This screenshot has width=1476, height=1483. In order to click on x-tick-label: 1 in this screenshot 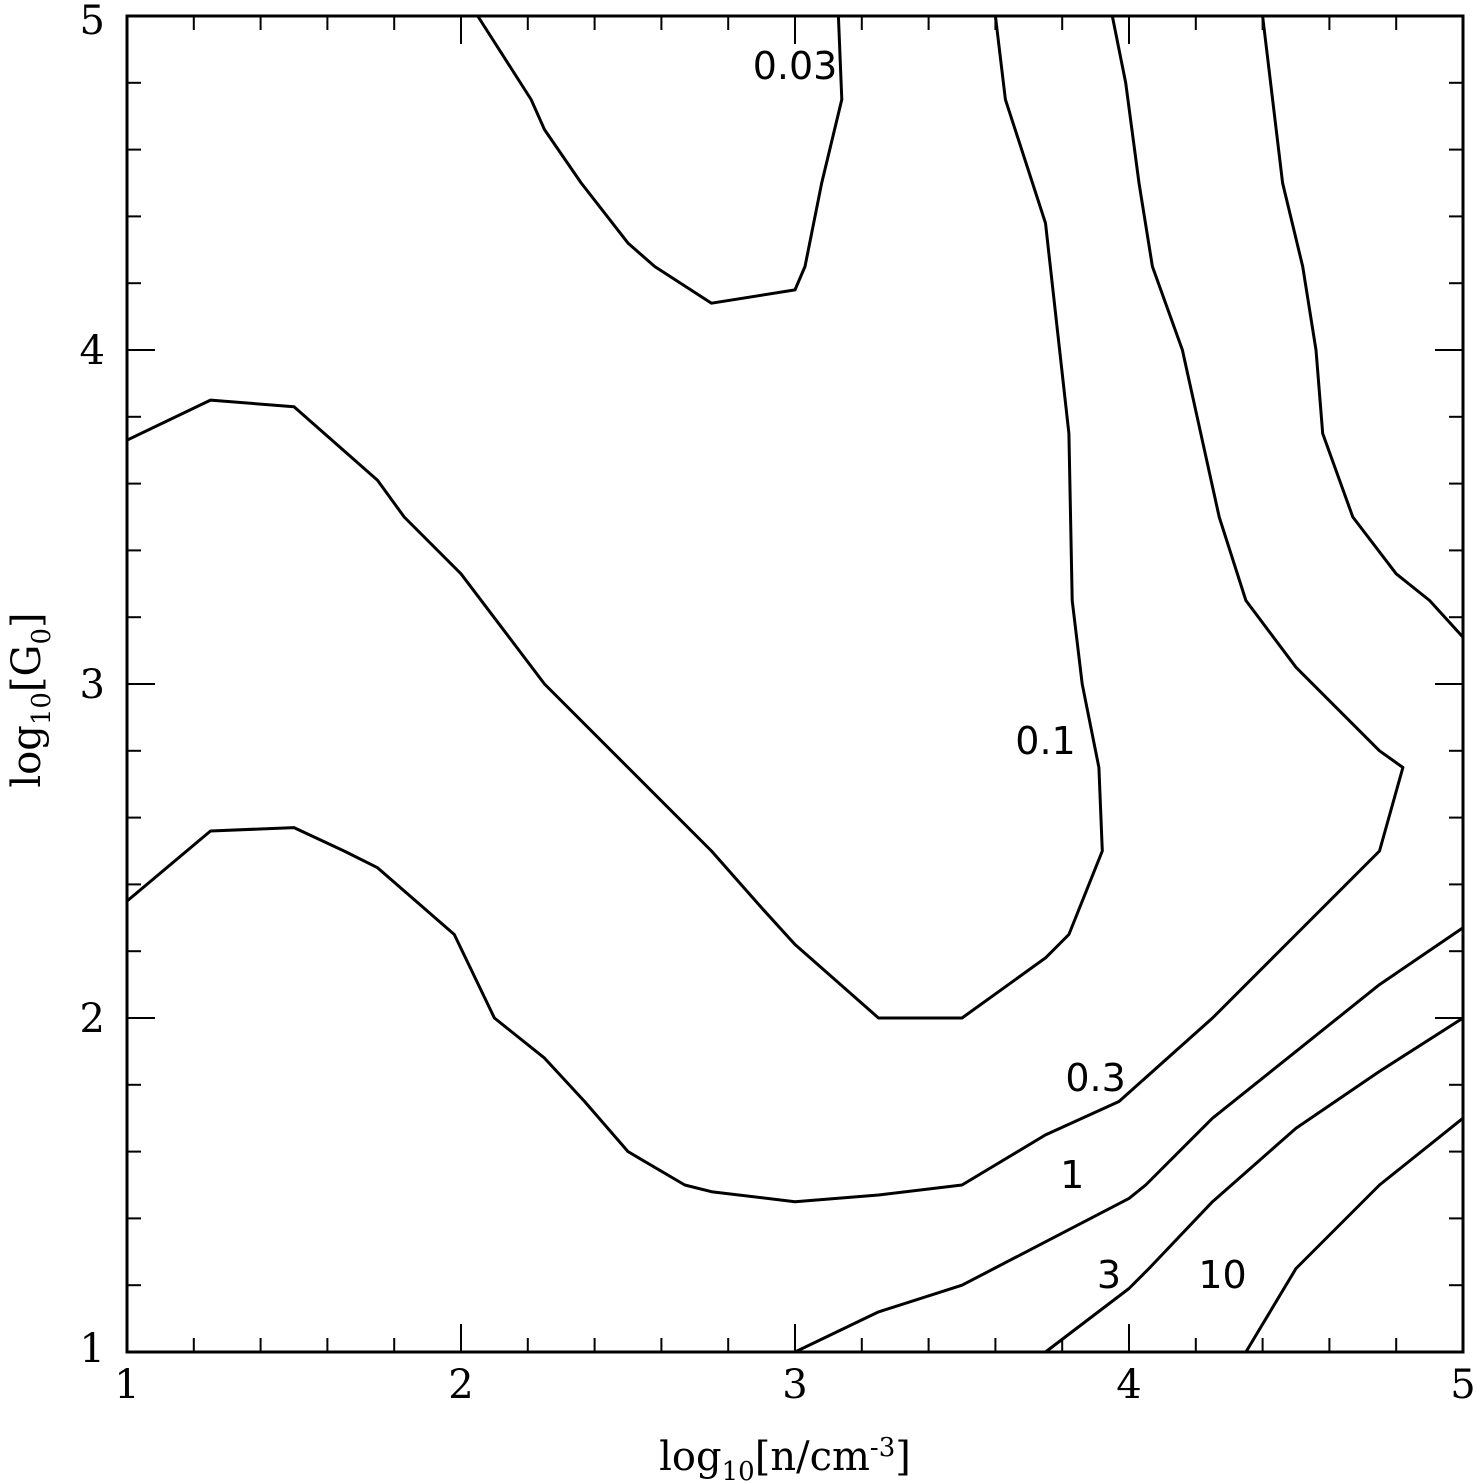, I will do `click(126, 1385)`.